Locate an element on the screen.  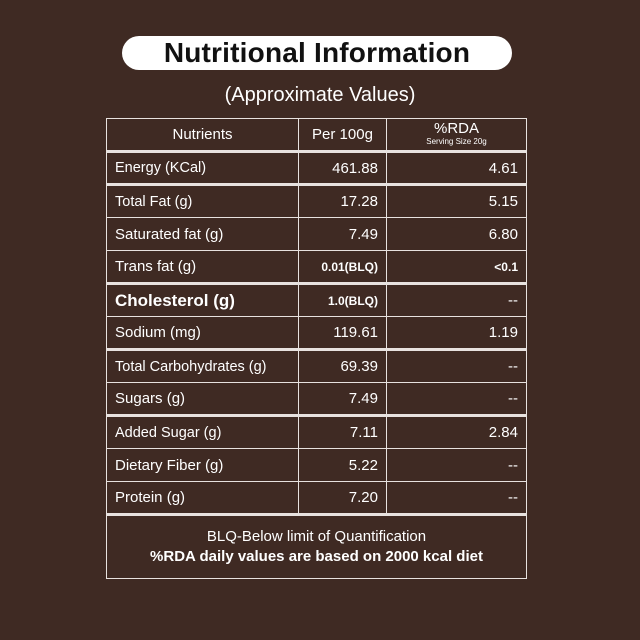
row-name: Sugars (g) is located at coordinates (202, 399).